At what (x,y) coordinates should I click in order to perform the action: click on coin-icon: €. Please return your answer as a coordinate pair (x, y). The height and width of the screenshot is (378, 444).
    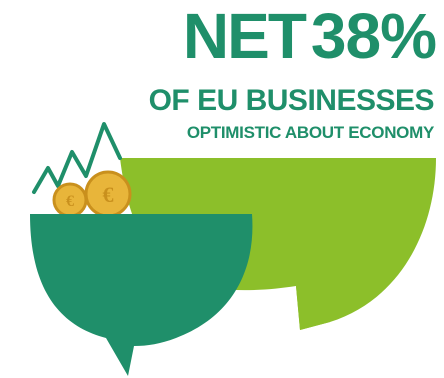
    Looking at the image, I should click on (70, 200).